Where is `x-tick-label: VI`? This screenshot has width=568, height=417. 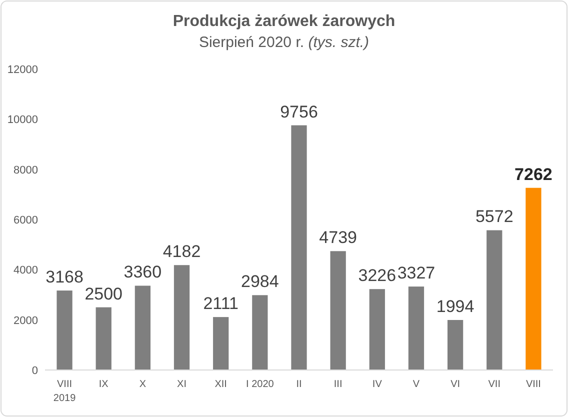 x-tick-label: VI is located at coordinates (455, 384).